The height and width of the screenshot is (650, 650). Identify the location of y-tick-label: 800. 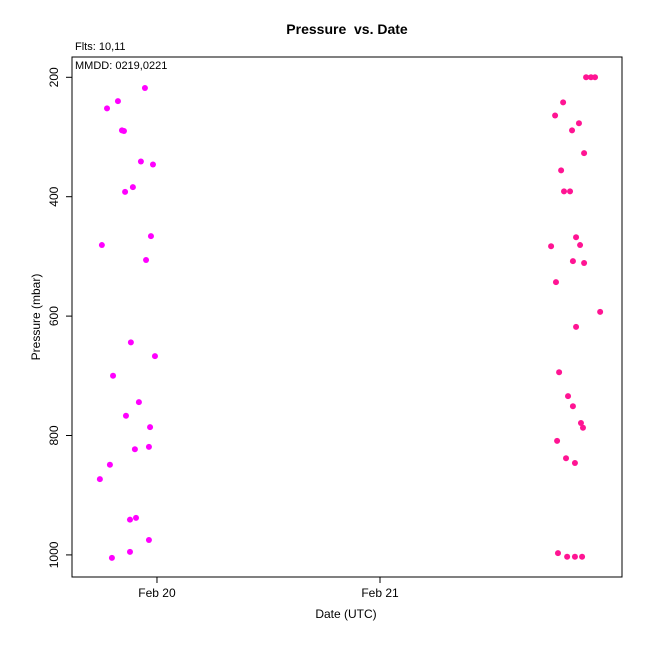
(54, 435).